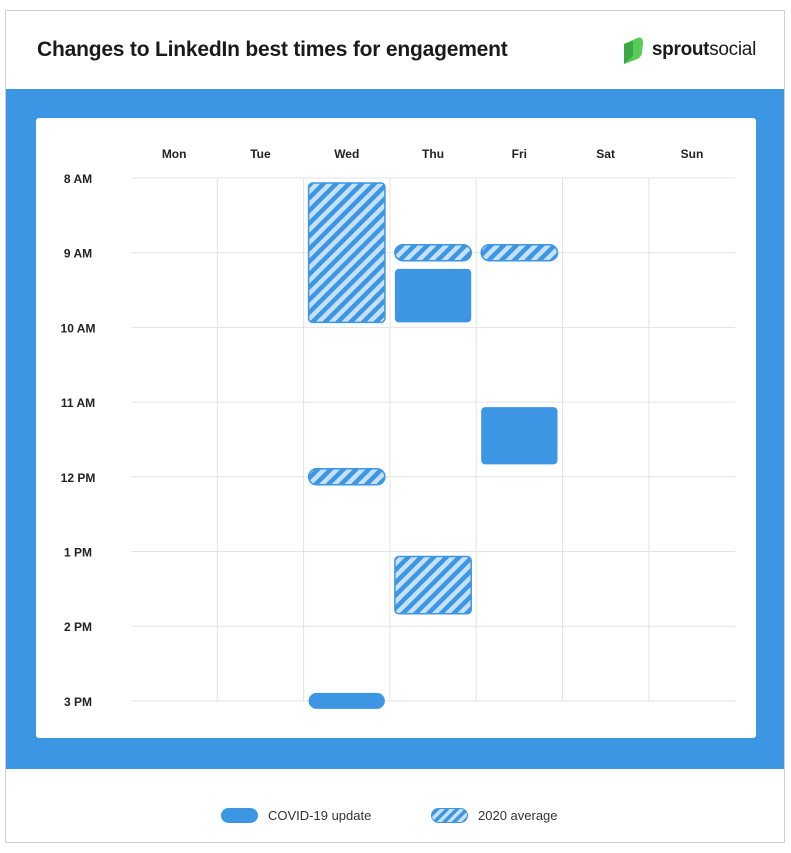  I want to click on brand-logo: sproutsocial, so click(688, 50).